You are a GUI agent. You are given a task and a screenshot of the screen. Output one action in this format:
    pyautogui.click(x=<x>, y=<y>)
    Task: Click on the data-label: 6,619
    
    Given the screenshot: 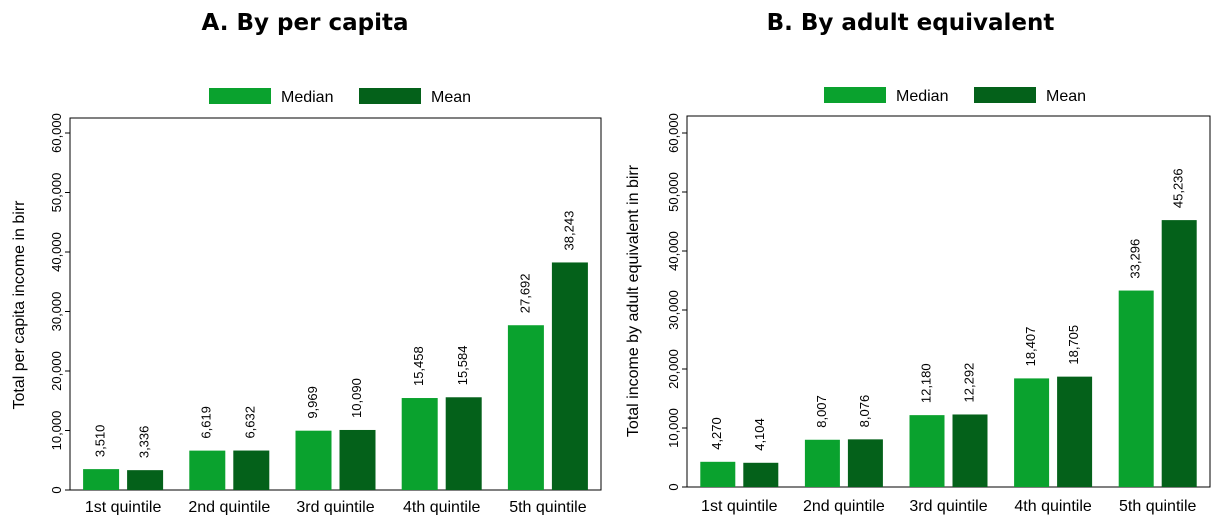 What is the action you would take?
    pyautogui.click(x=206, y=422)
    